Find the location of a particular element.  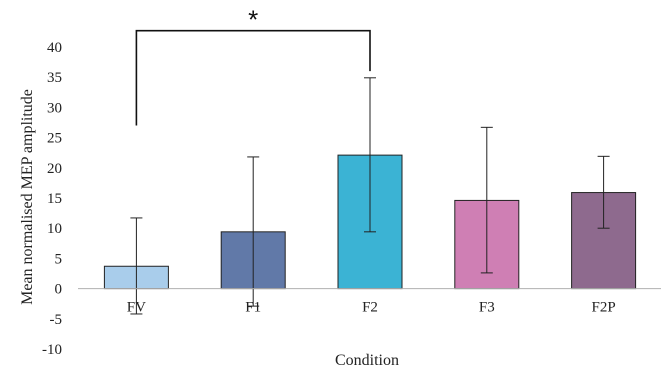

y-tick-label: 15 is located at coordinates (54, 199).